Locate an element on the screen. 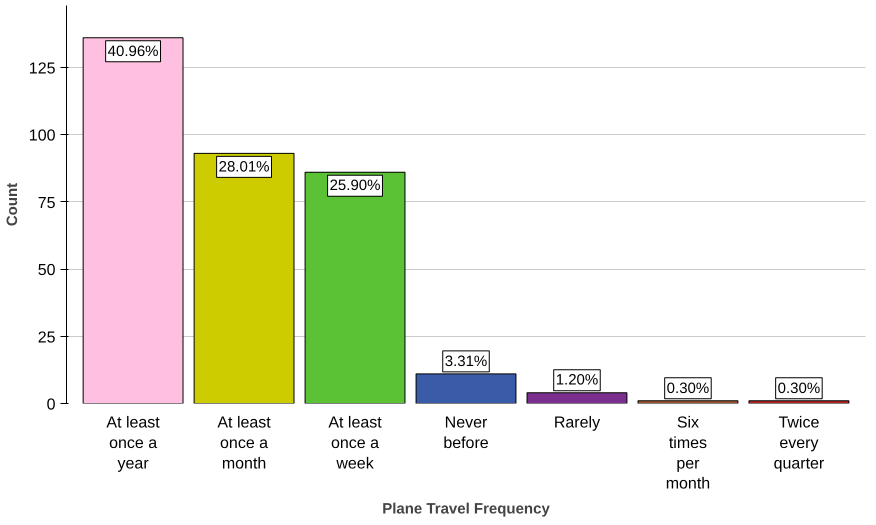 The height and width of the screenshot is (525, 876). annotation: 1.20% is located at coordinates (577, 380).